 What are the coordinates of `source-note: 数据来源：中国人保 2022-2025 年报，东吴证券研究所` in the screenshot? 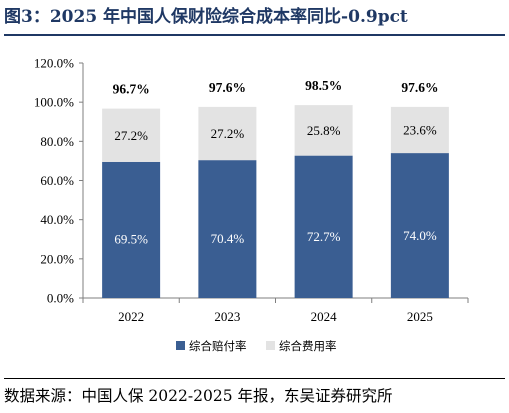 It's located at (198, 396).